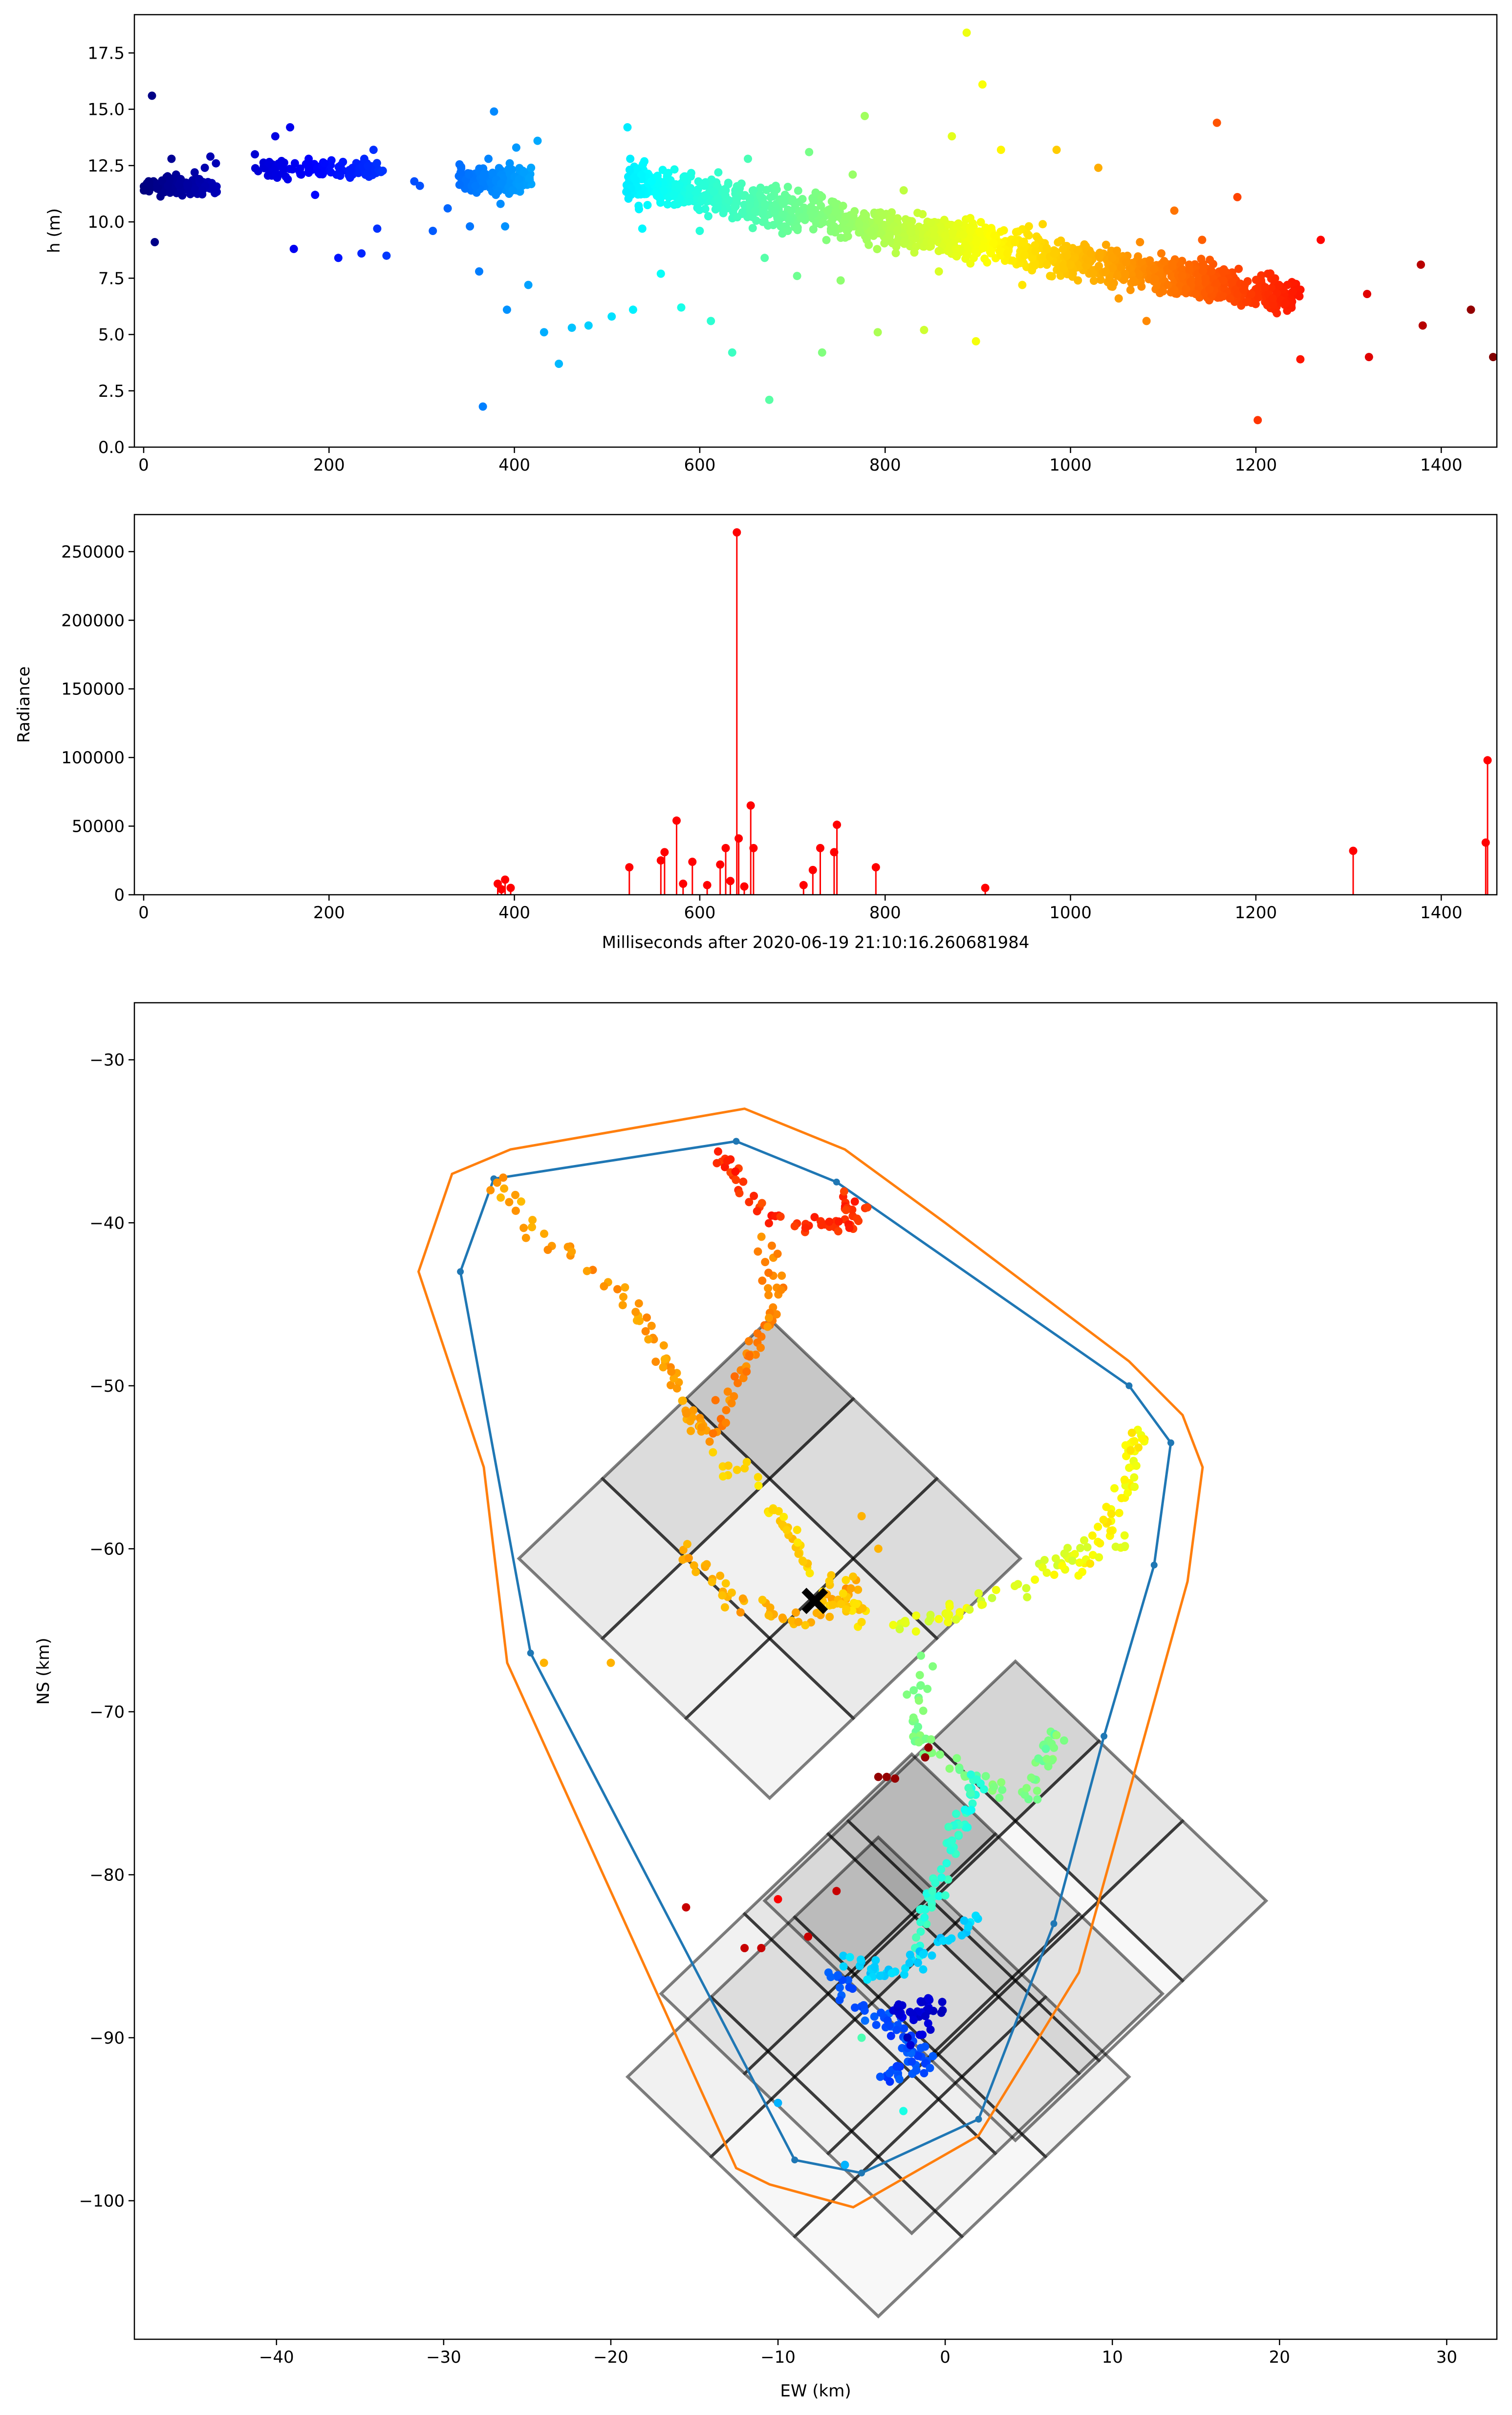 The height and width of the screenshot is (2415, 1512). What do you see at coordinates (985, 888) in the screenshot?
I see `radiance-point` at bounding box center [985, 888].